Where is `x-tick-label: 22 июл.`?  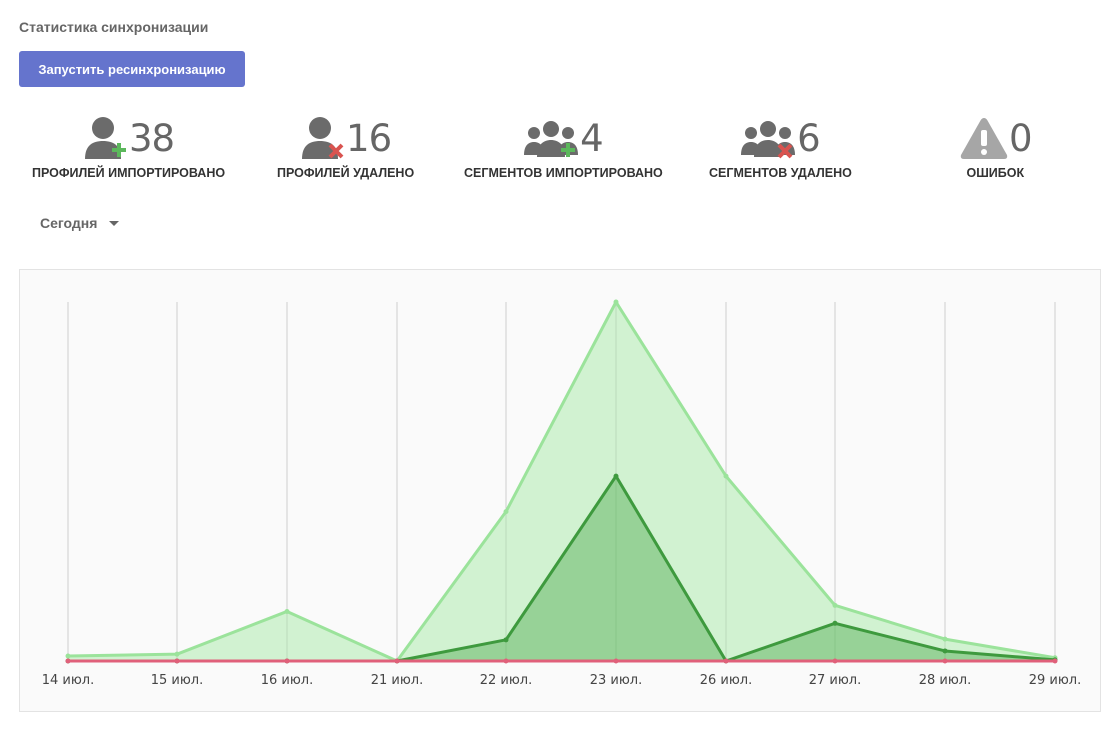
x-tick-label: 22 июл. is located at coordinates (506, 680).